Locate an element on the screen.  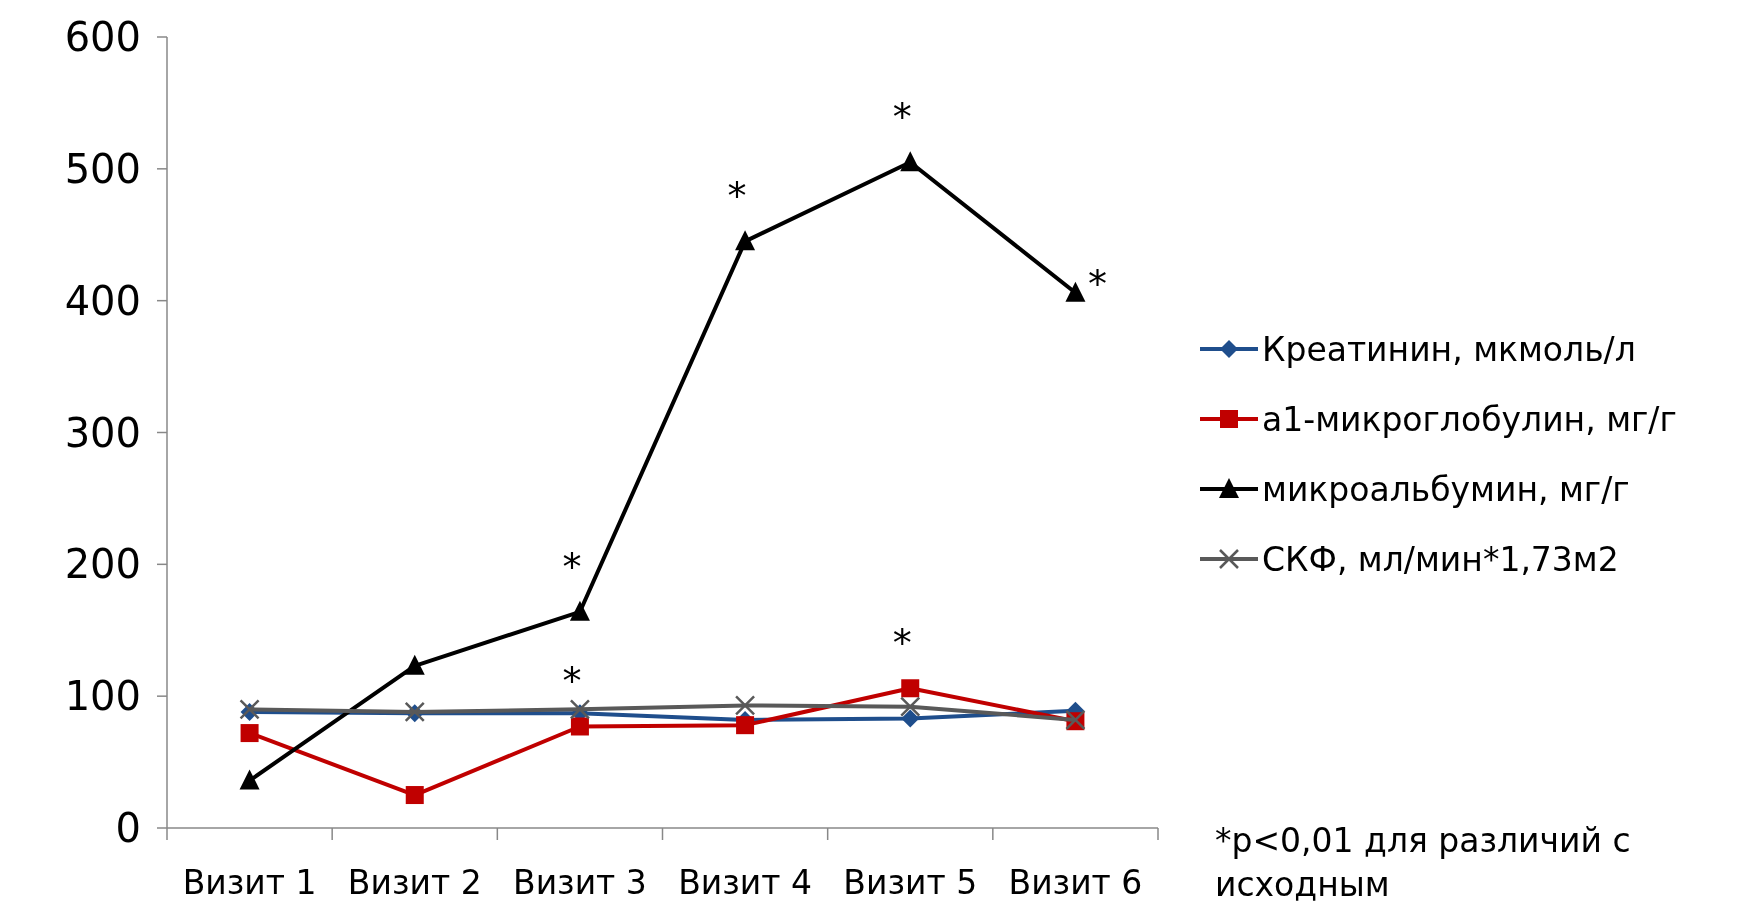
legend-label: СКФ, мл/мин*1,73м2 is located at coordinates (1440, 559).